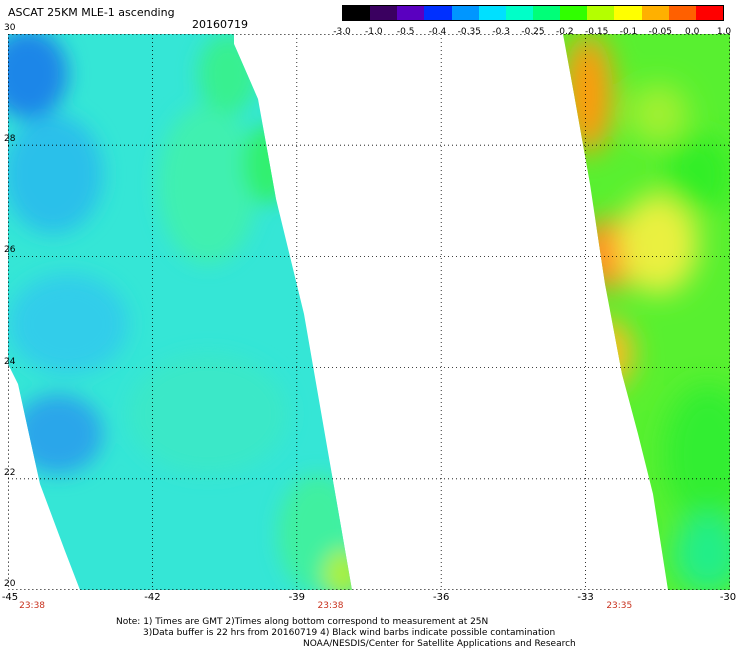 The image size is (740, 650). What do you see at coordinates (296, 597) in the screenshot?
I see `longitude-label: -39` at bounding box center [296, 597].